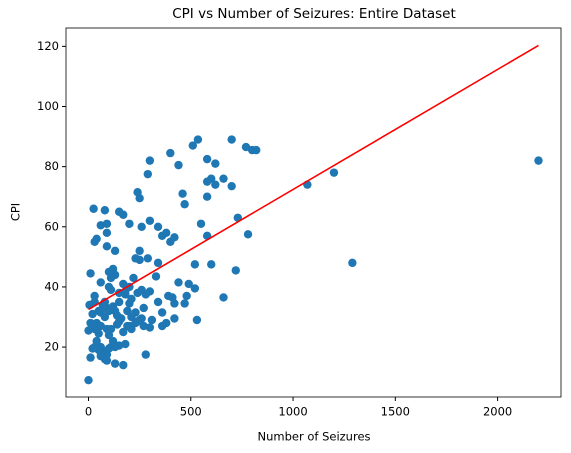  What do you see at coordinates (51, 347) in the screenshot?
I see `y-tick-label: 20` at bounding box center [51, 347].